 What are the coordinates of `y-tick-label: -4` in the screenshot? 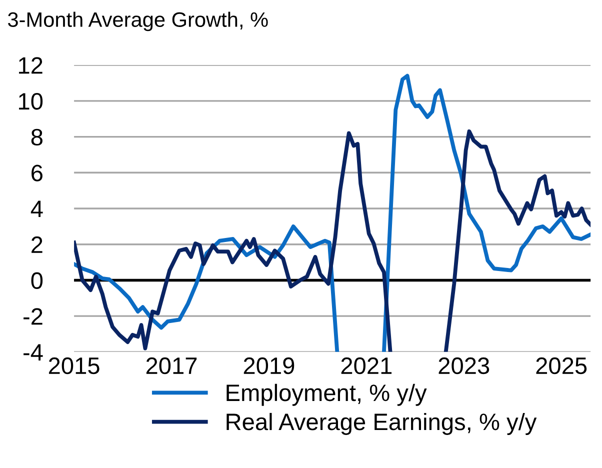 It's located at (33, 352).